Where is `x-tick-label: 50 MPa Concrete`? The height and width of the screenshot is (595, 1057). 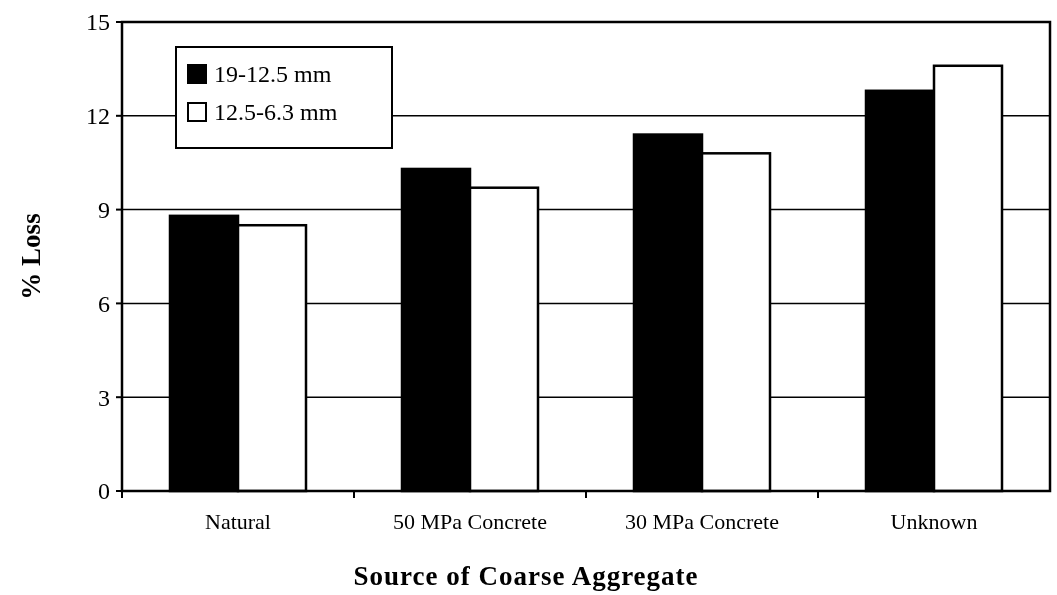 x-tick-label: 50 MPa Concrete is located at coordinates (470, 521).